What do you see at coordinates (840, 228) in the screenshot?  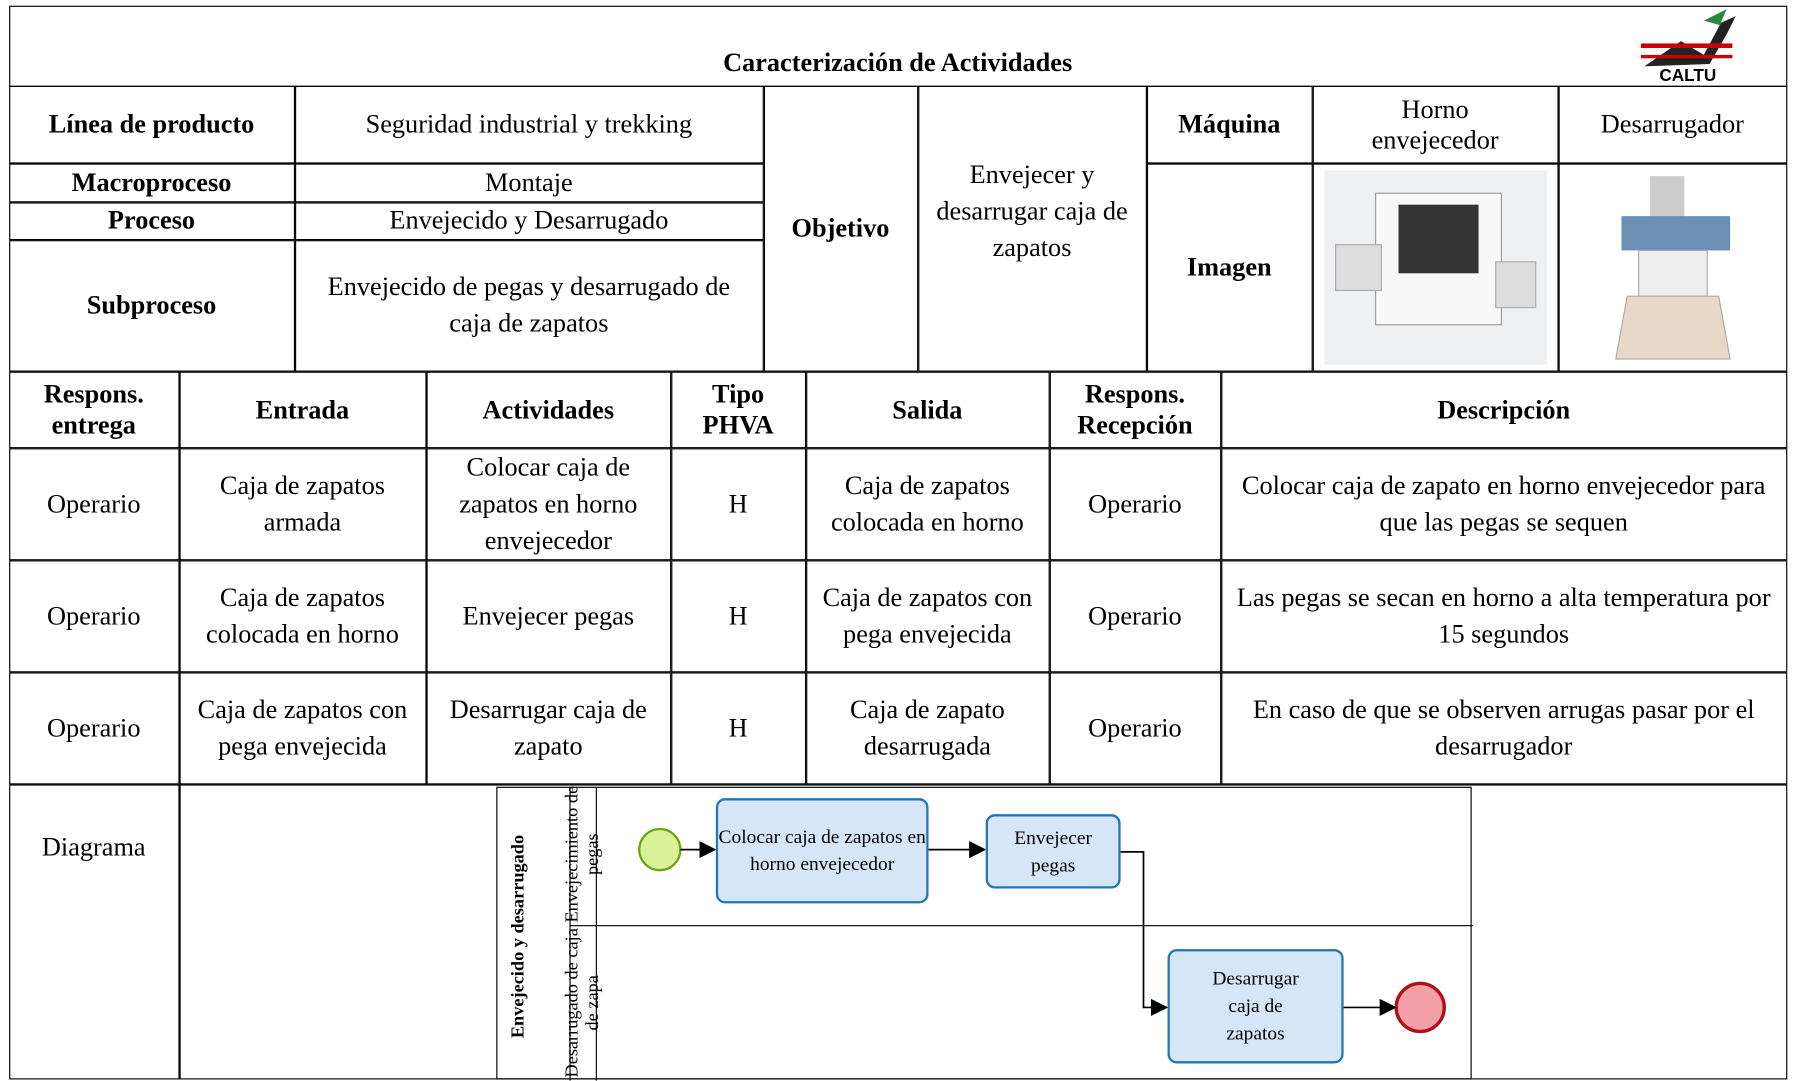 I see `label: Objetivo` at bounding box center [840, 228].